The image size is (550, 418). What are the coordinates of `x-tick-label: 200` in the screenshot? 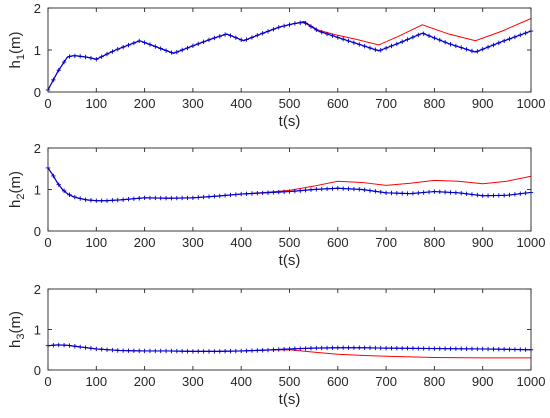 It's located at (145, 242).